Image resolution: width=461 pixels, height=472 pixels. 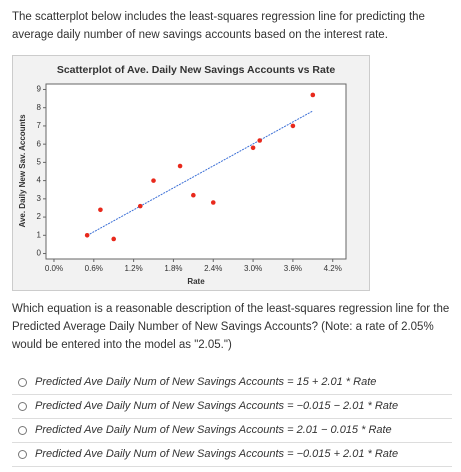 I want to click on y-tick-label: 6, so click(x=39, y=143).